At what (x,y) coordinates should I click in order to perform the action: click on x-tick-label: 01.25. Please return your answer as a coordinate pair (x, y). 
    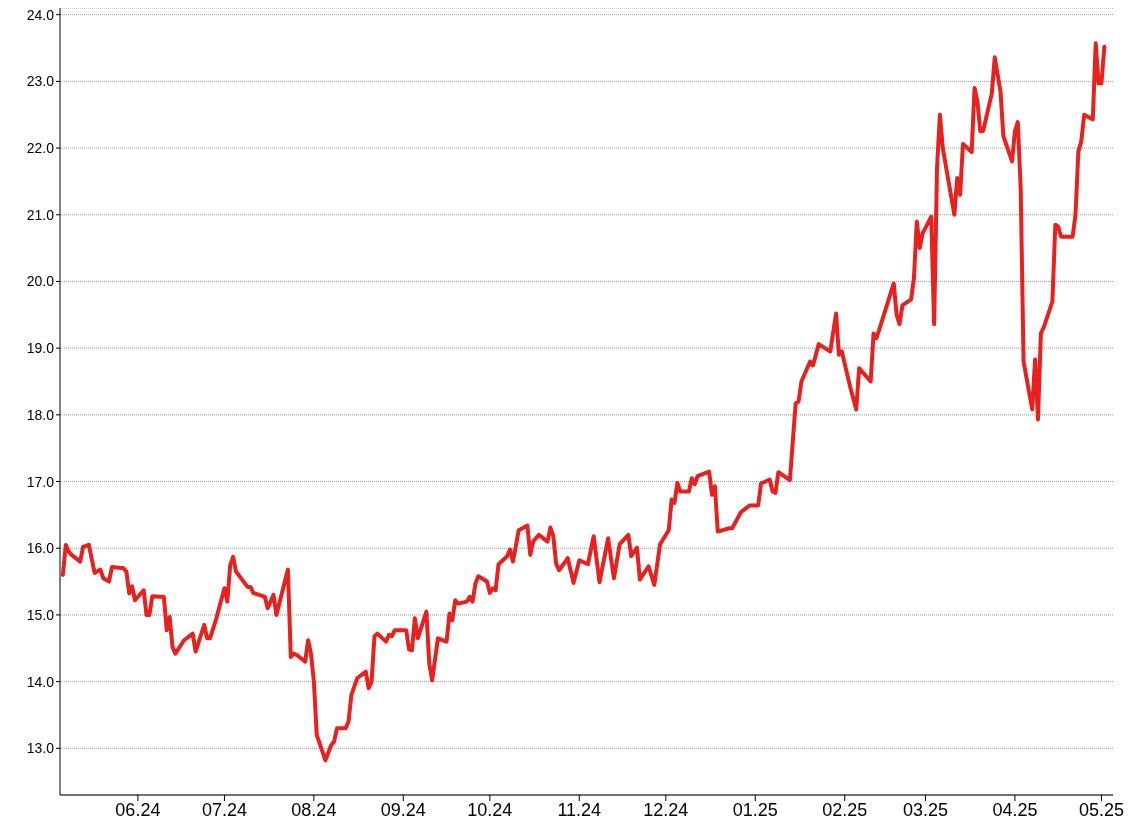
    Looking at the image, I should click on (755, 809).